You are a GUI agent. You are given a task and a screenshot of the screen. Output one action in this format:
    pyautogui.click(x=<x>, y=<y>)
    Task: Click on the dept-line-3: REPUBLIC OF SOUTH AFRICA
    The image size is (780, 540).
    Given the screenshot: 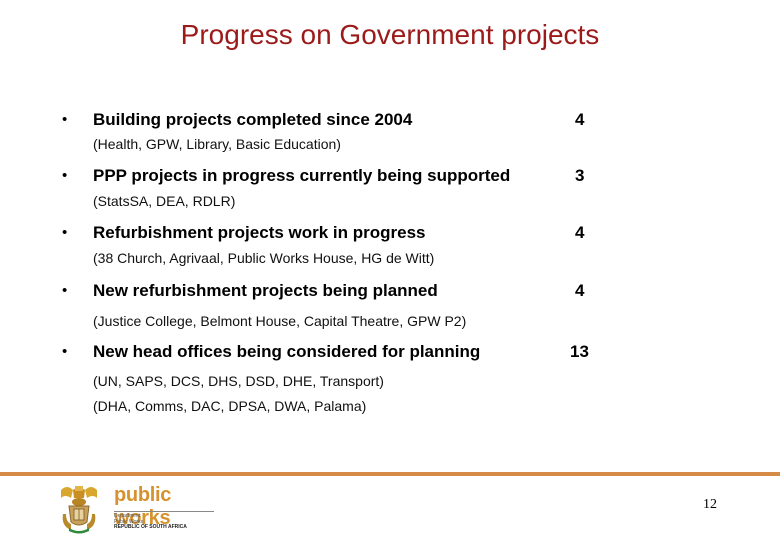 What is the action you would take?
    pyautogui.click(x=150, y=527)
    